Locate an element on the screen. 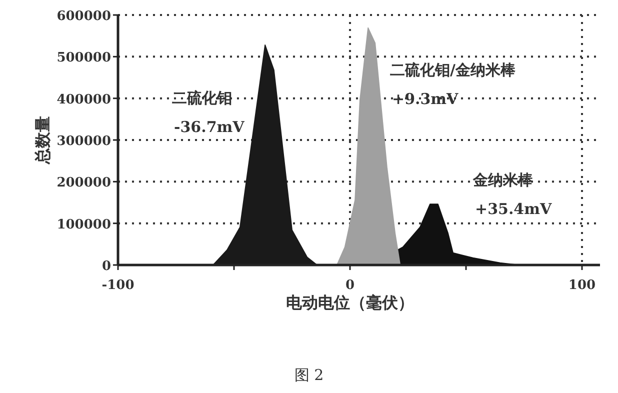 The image size is (618, 393). y-tick-label: 400000 is located at coordinates (83, 100).